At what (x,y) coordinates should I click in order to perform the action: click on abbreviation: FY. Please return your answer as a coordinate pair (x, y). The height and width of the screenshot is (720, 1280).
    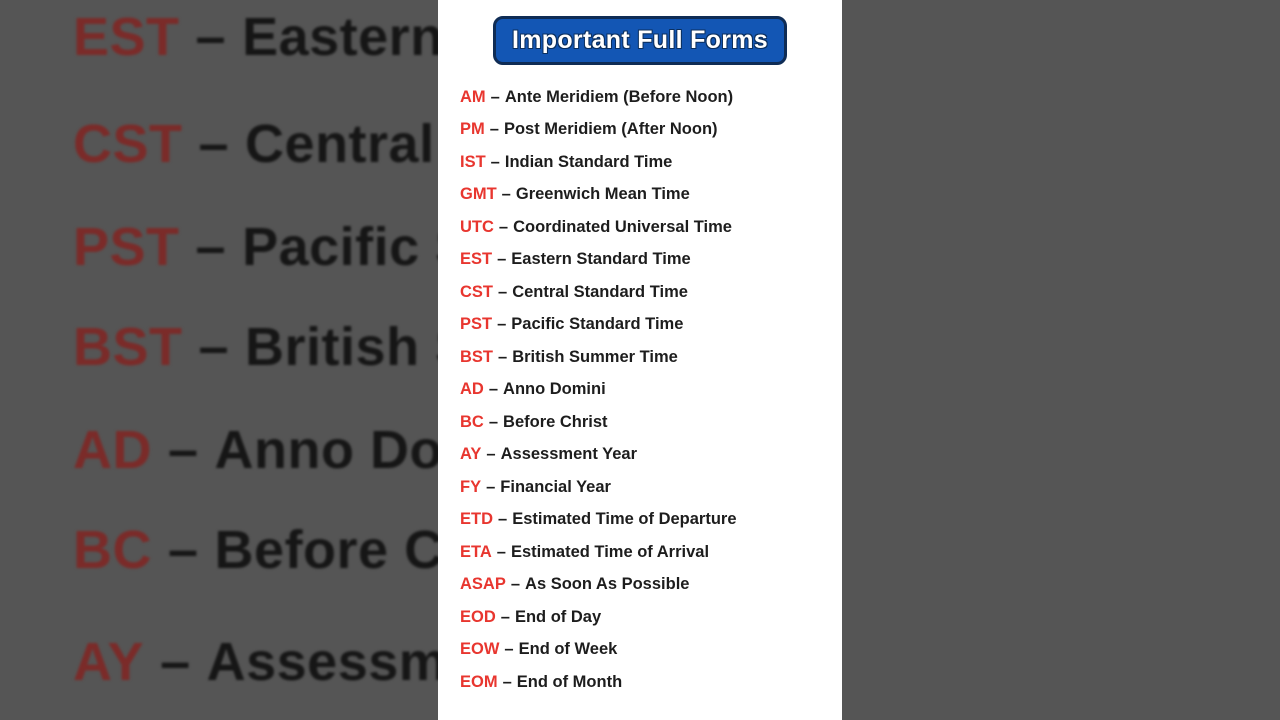
    Looking at the image, I should click on (471, 486).